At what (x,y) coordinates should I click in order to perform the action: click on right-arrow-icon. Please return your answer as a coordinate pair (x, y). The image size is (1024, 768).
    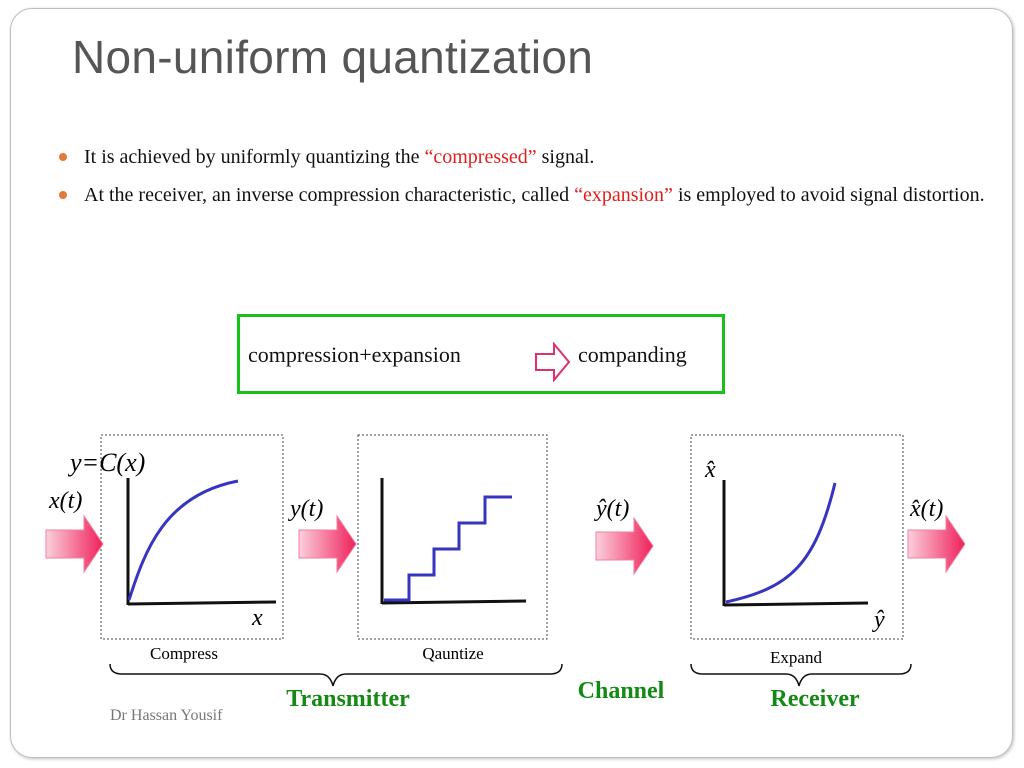
    Looking at the image, I should click on (553, 362).